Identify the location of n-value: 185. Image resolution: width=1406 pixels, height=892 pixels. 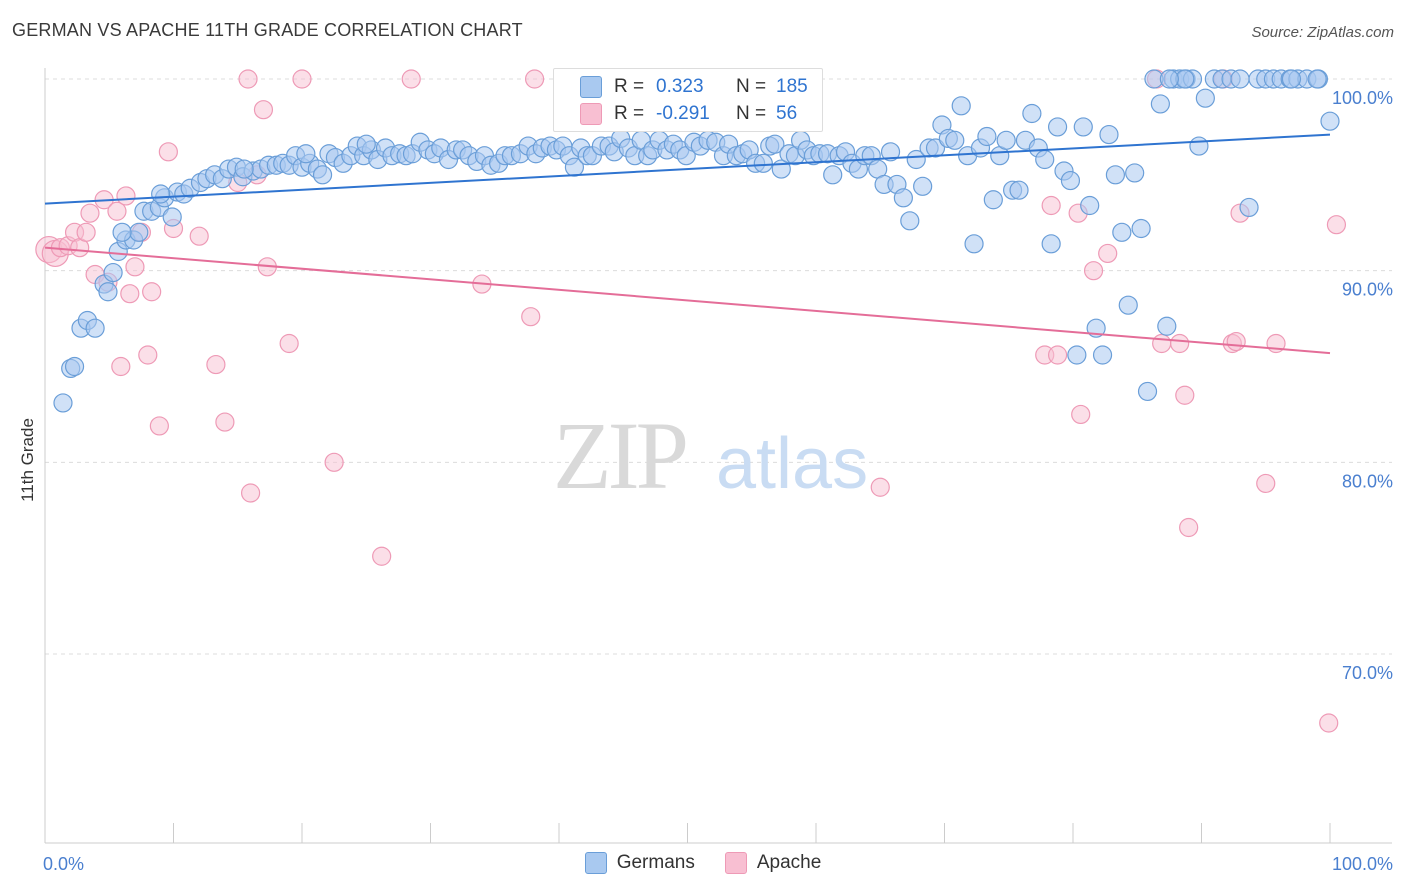
(792, 86).